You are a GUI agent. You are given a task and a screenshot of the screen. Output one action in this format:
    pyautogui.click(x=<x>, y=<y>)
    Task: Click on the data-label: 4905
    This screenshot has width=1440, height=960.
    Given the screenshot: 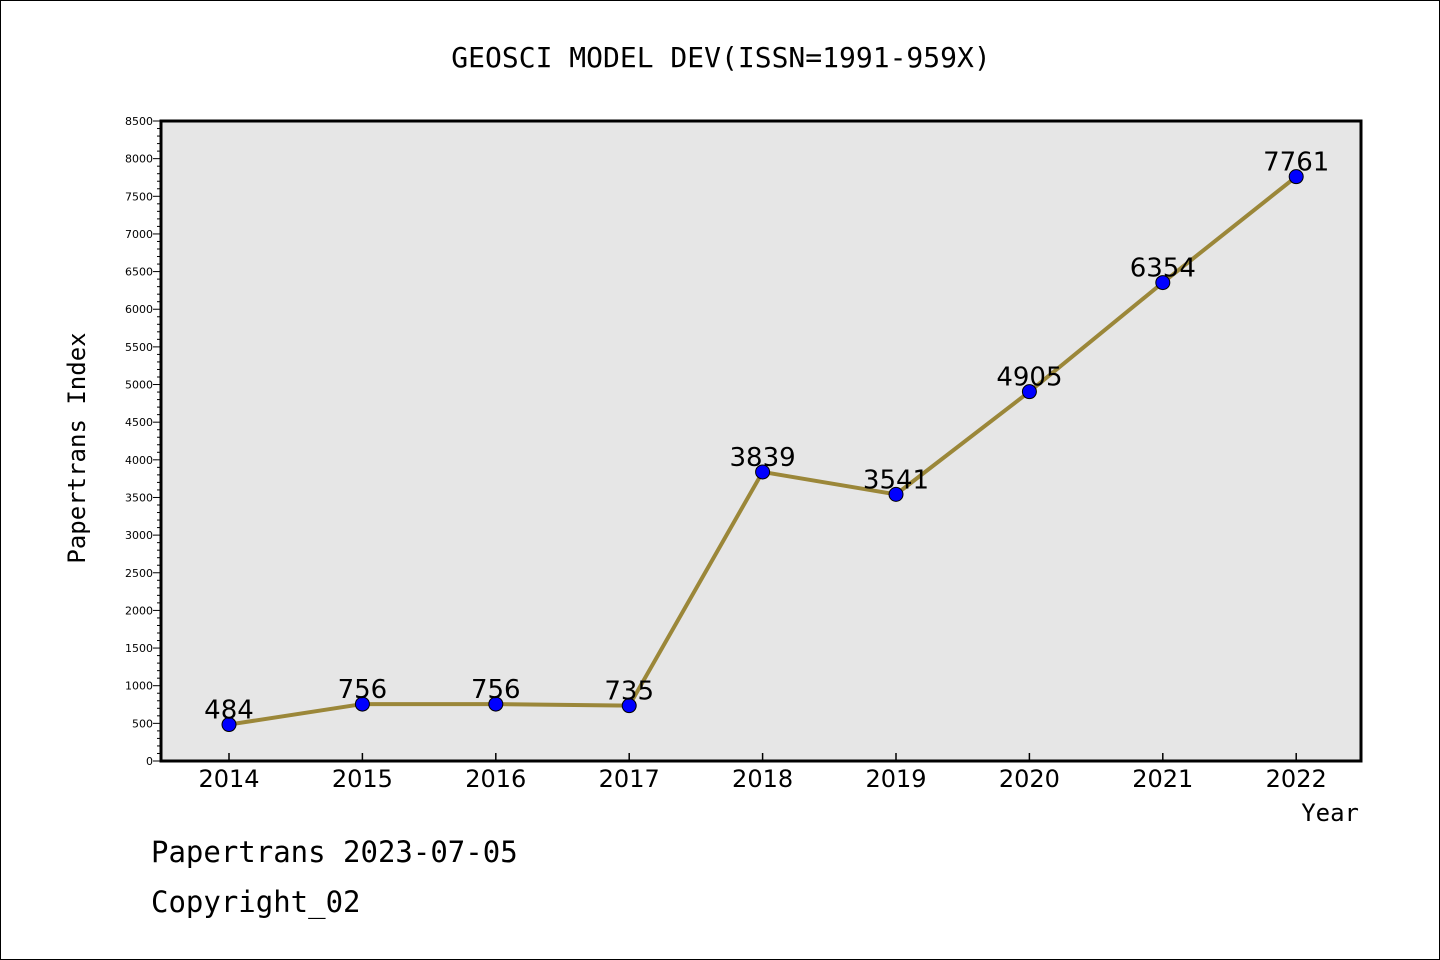 What is the action you would take?
    pyautogui.click(x=1029, y=378)
    